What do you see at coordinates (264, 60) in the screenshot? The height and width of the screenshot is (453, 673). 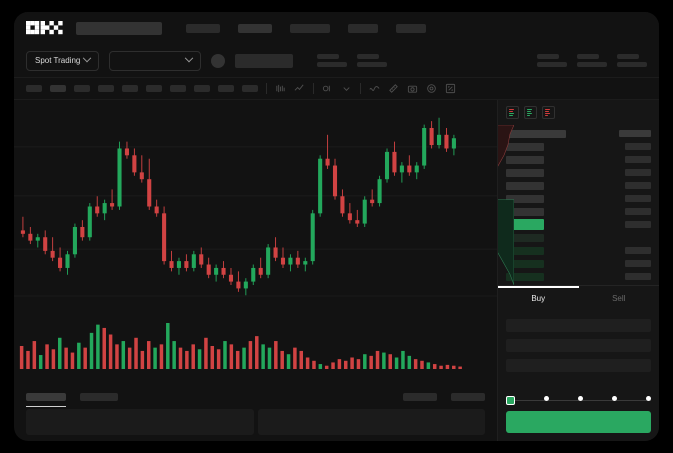 I see `pair-price-placeholder` at bounding box center [264, 60].